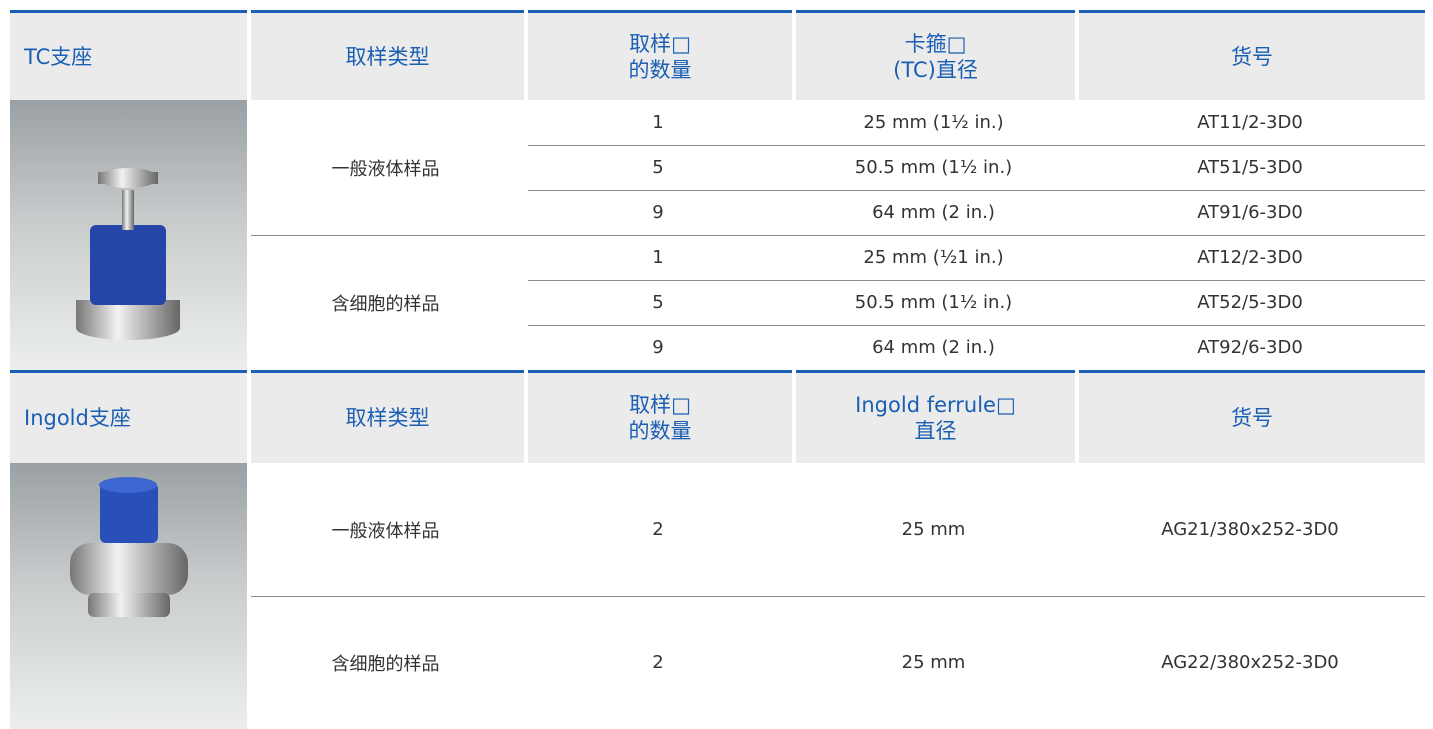  I want to click on header-cell: Ingold支座, so click(128, 416).